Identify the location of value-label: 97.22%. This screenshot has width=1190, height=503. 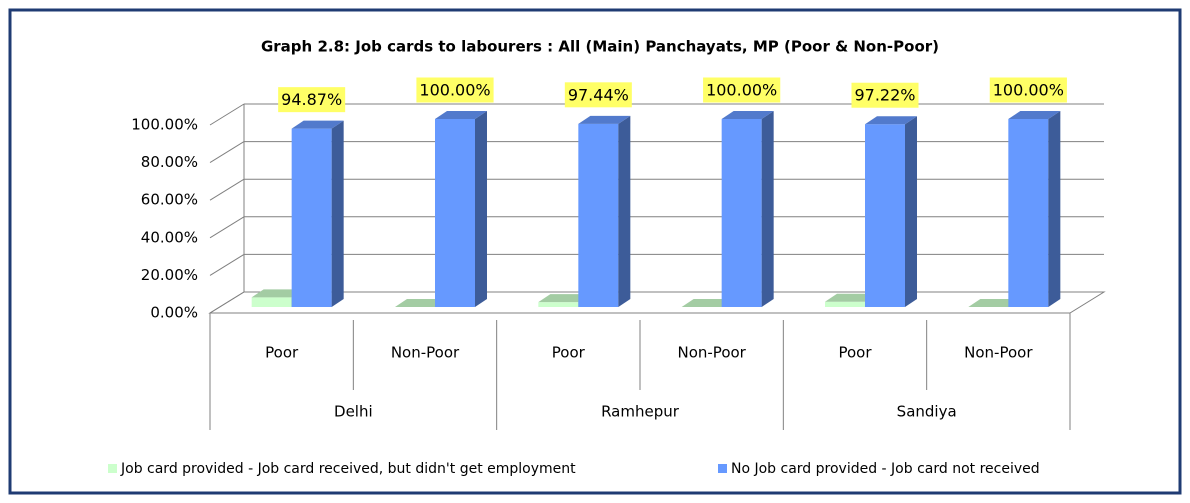
(884, 95).